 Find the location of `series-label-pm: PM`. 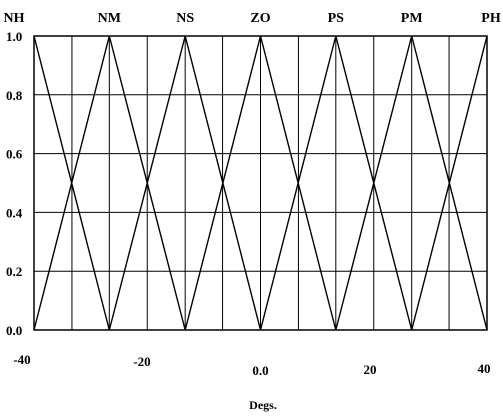

series-label-pm: PM is located at coordinates (412, 18).